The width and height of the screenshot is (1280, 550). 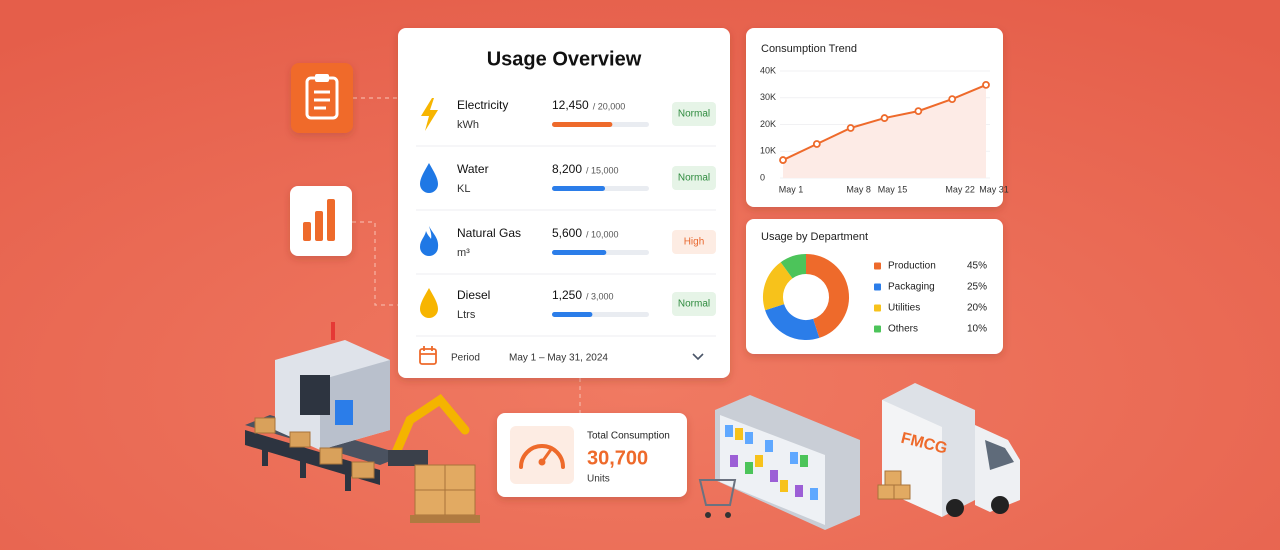 I want to click on legend-label: Packaging, so click(x=911, y=287).